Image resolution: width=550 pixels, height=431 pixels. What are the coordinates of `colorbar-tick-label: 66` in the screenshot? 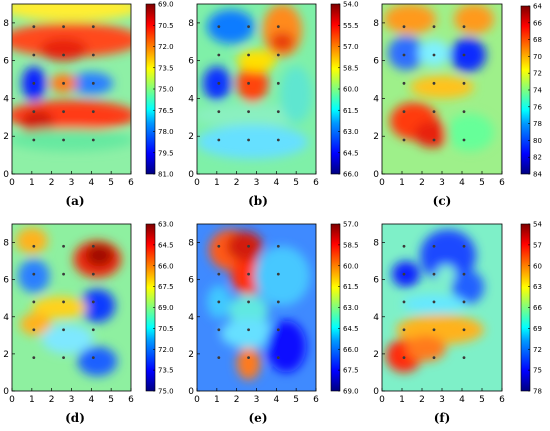 It's located at (537, 23).